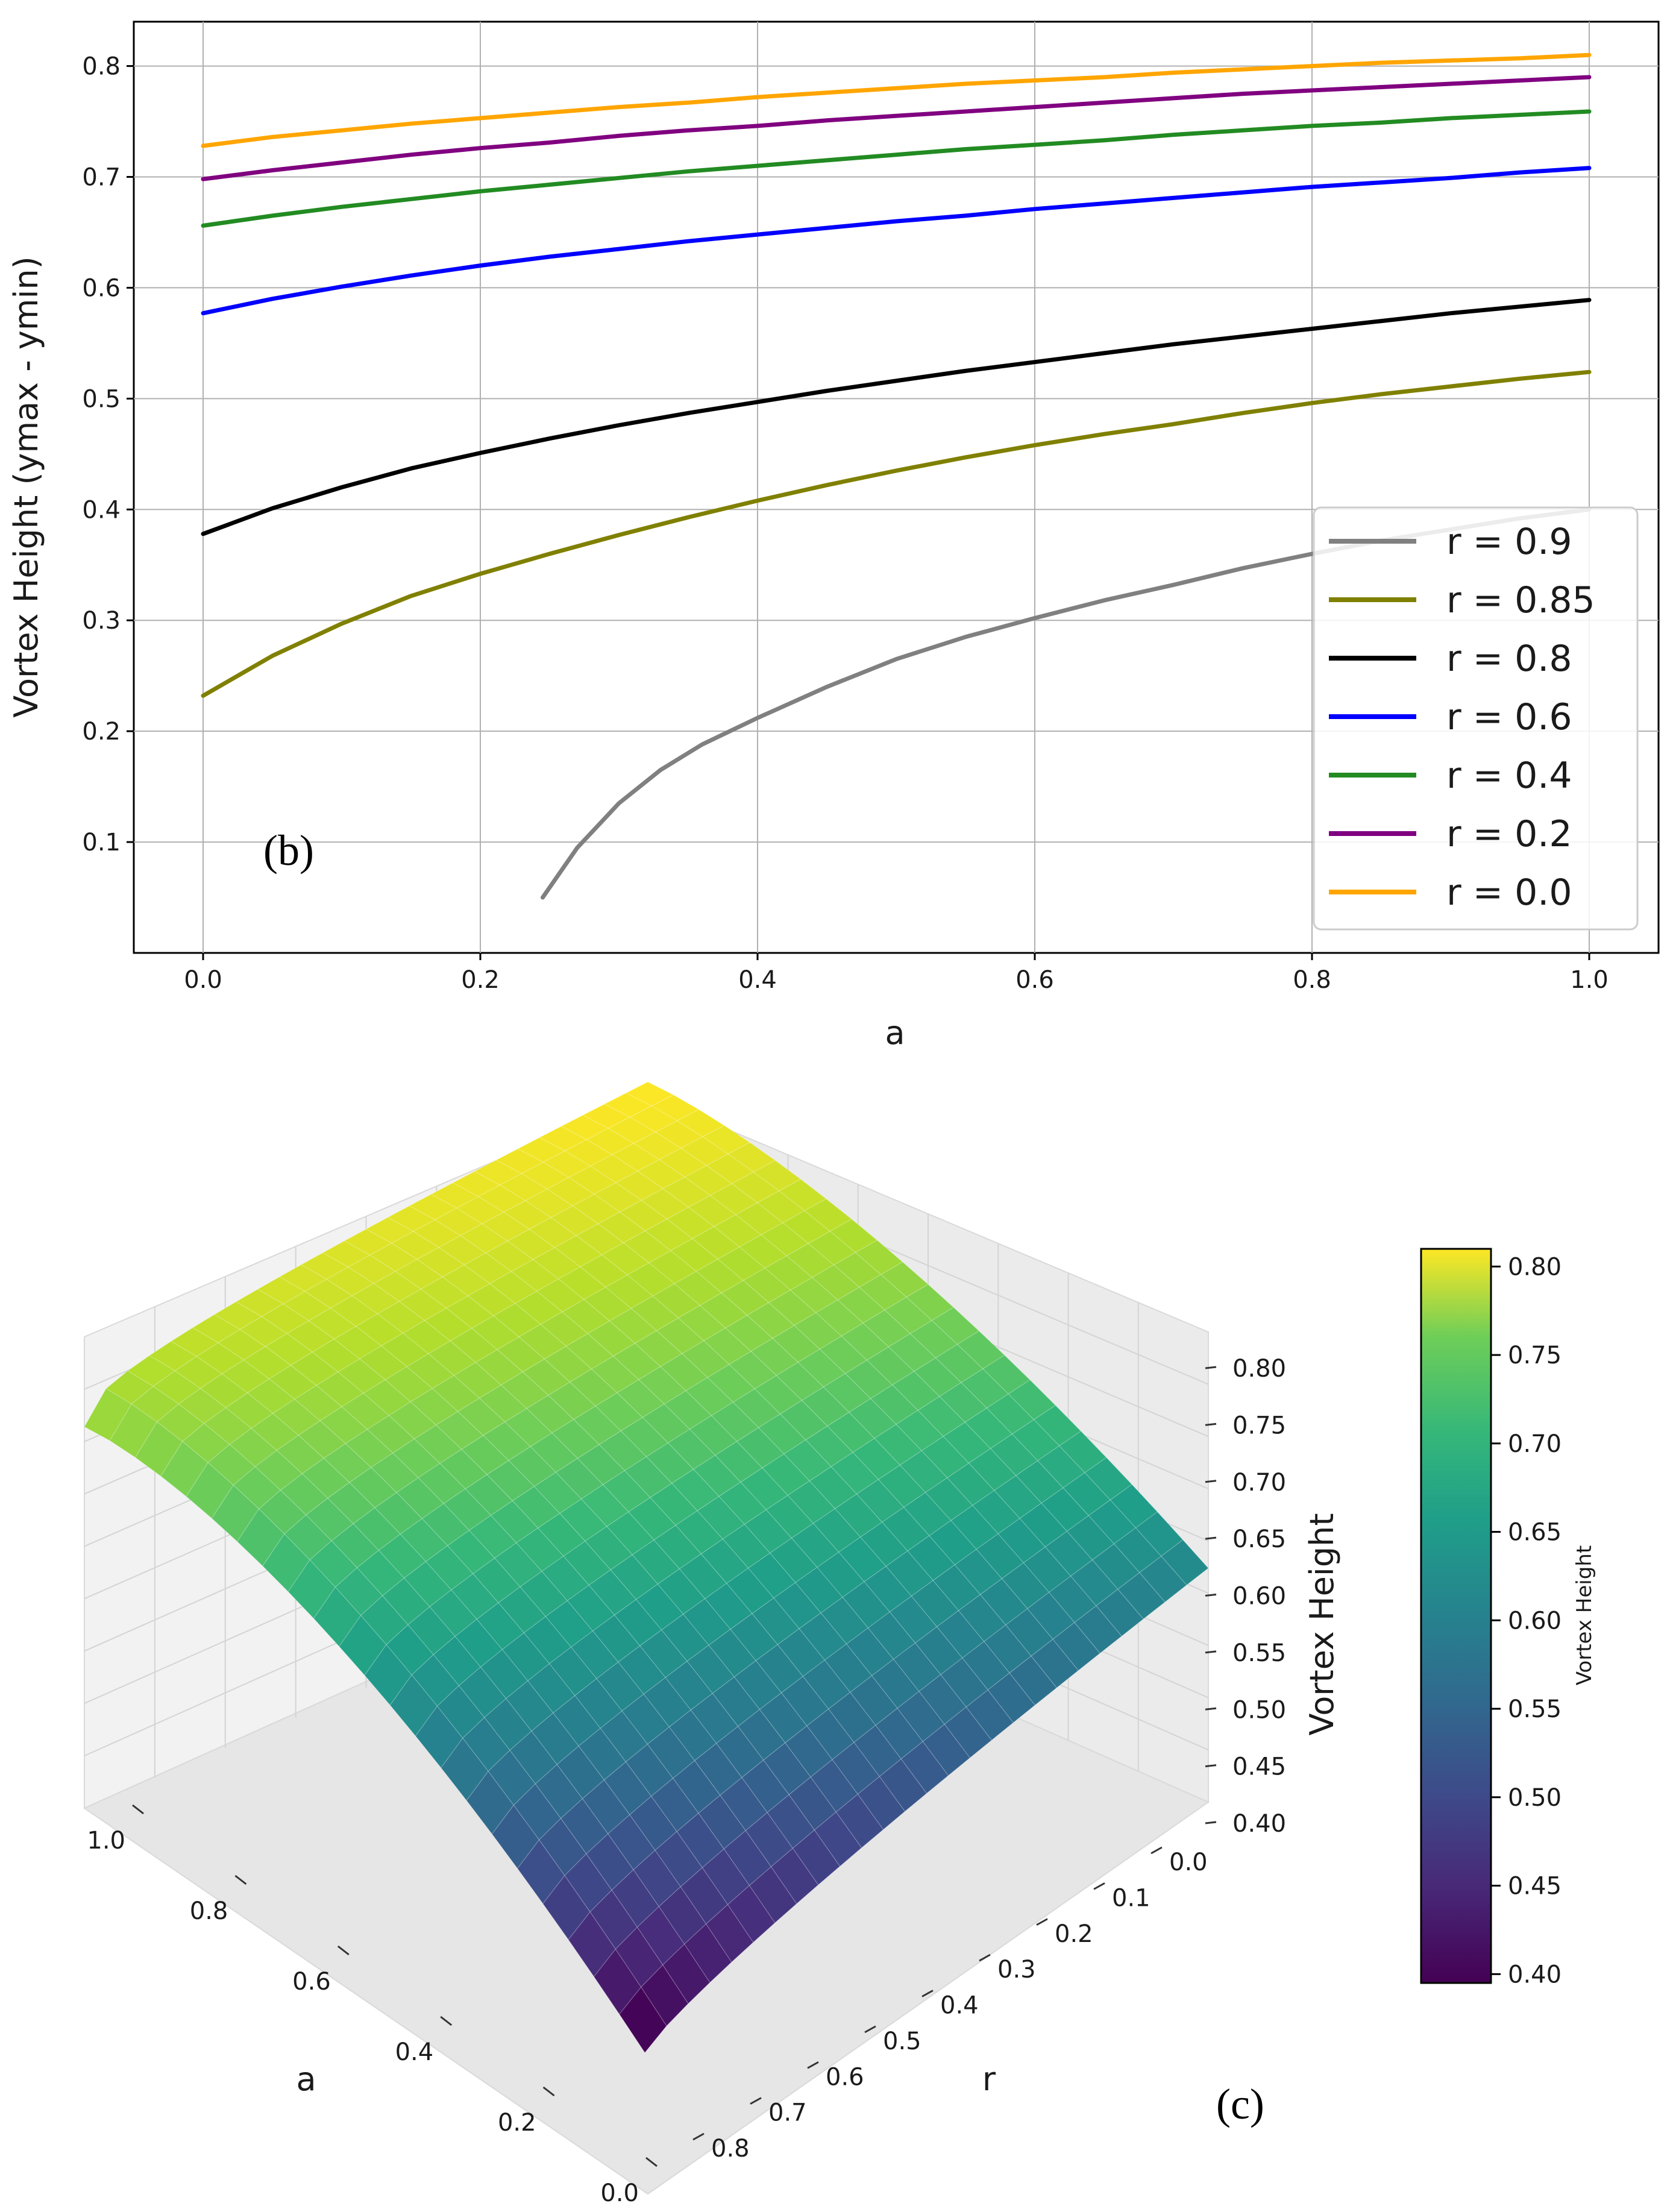 This screenshot has width=1673, height=2212. Describe the element at coordinates (989, 2079) in the screenshot. I see `r-axis-label: r` at that location.